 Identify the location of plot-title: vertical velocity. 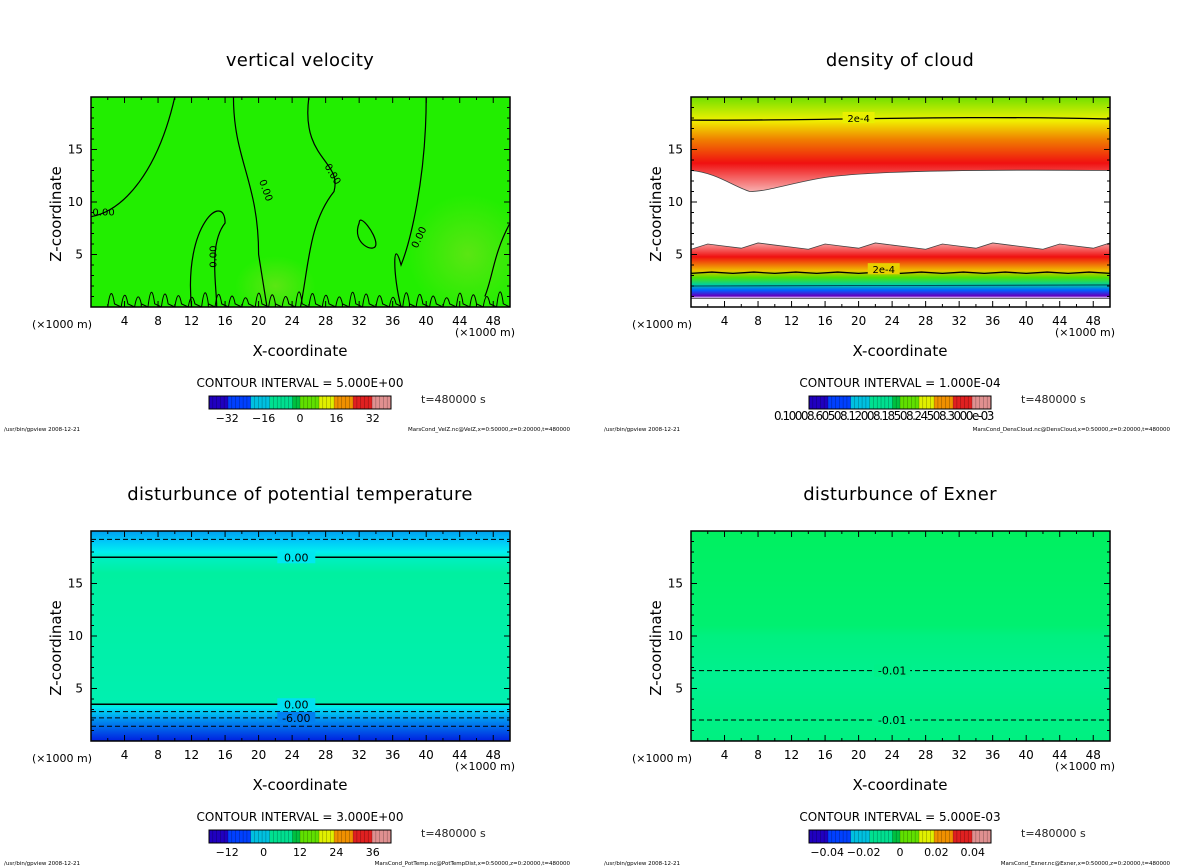
(300, 60).